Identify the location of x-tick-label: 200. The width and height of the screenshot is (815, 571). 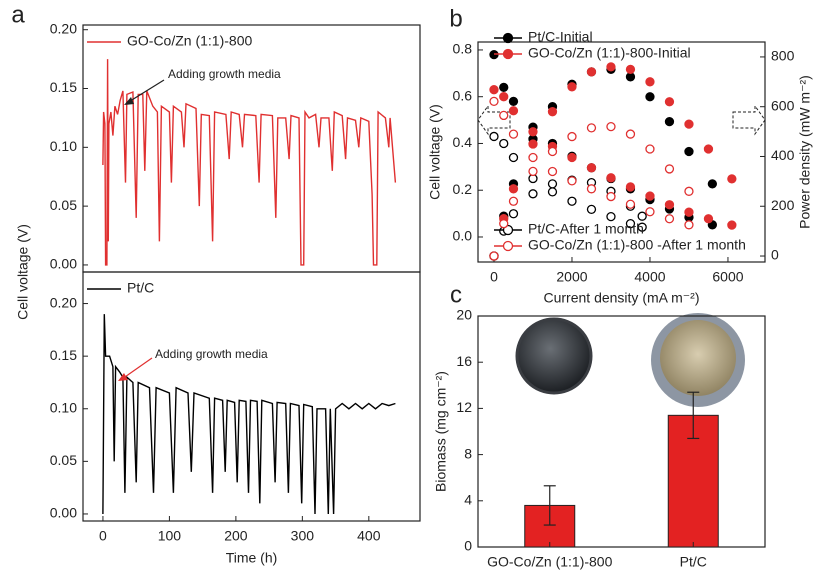
(236, 536).